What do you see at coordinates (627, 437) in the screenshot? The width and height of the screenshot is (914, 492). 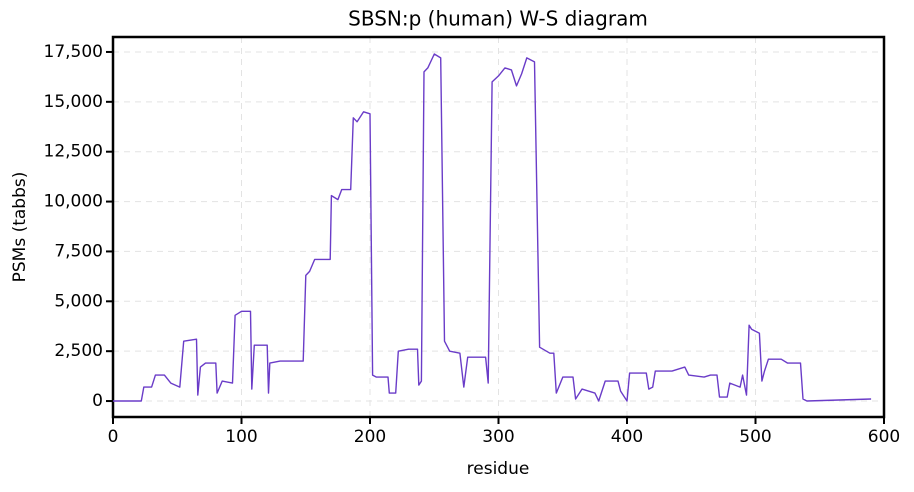 I see `x-tick-label: 400` at bounding box center [627, 437].